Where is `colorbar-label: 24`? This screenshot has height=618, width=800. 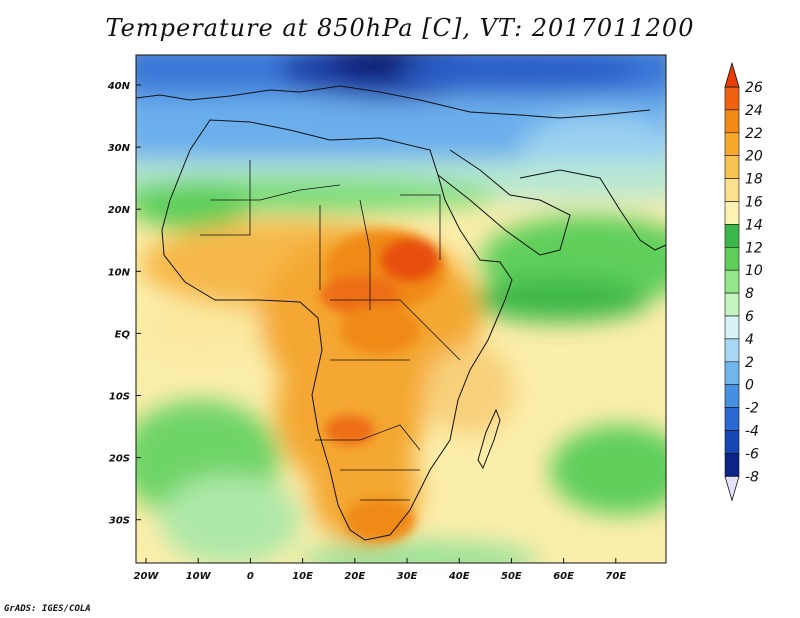
colorbar-label: 24 is located at coordinates (754, 111).